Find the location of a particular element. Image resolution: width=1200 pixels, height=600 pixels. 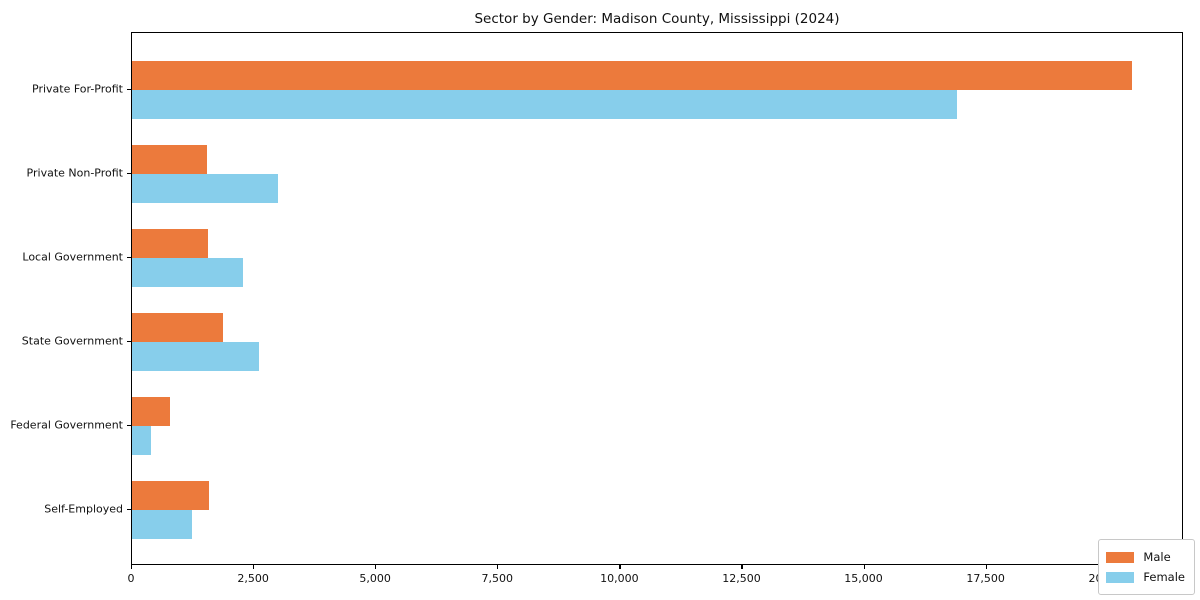

x-tick-label: 17,500 is located at coordinates (985, 578).